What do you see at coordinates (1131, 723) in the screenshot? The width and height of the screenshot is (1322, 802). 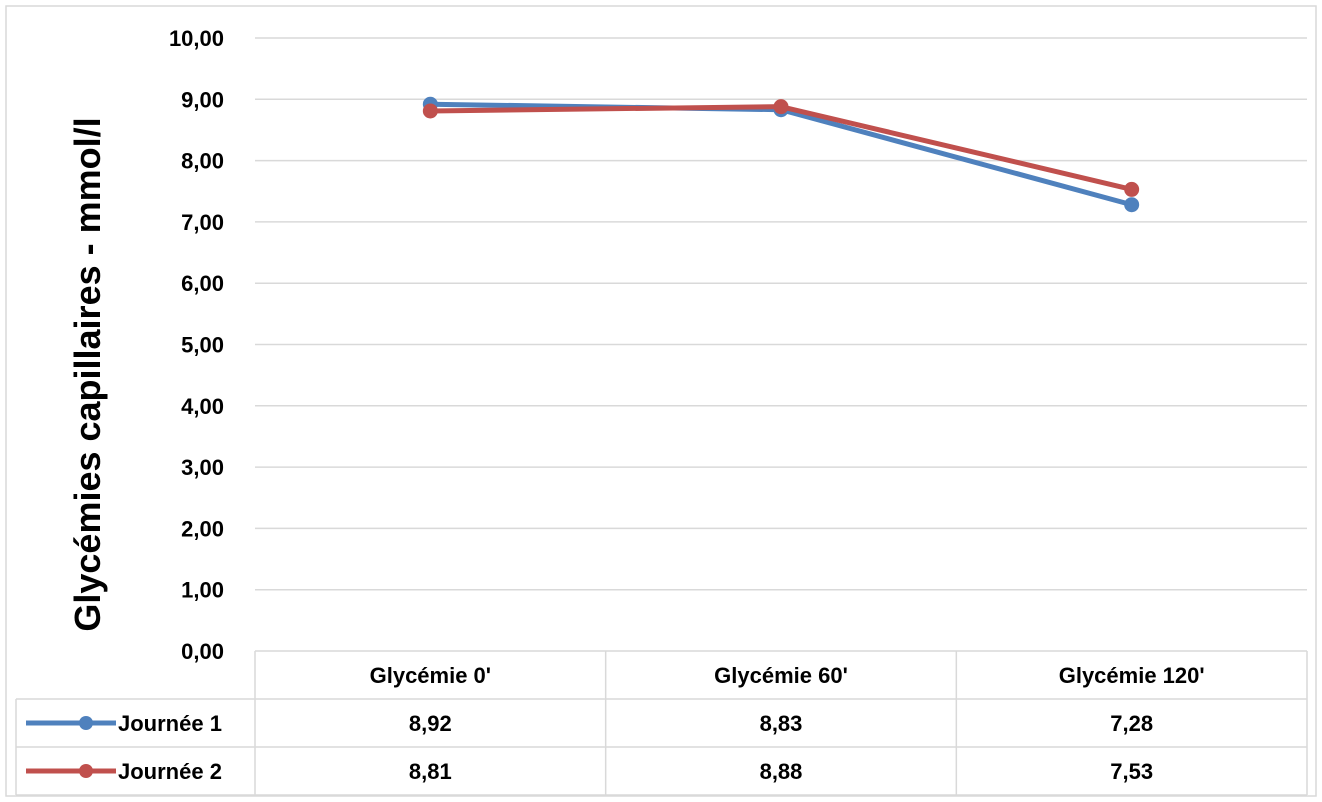 I see `data-table-value: 7,28` at bounding box center [1131, 723].